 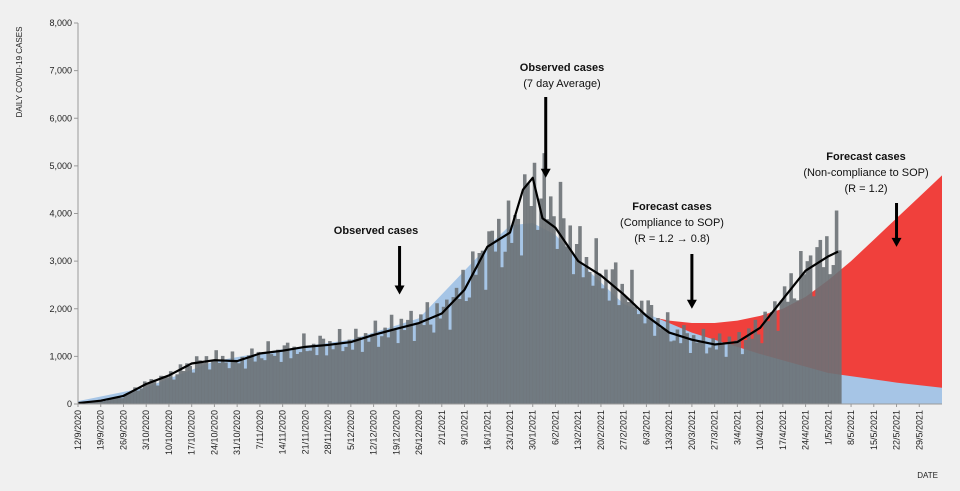 I want to click on x-tick-label: 6/2/2021, so click(x=555, y=427).